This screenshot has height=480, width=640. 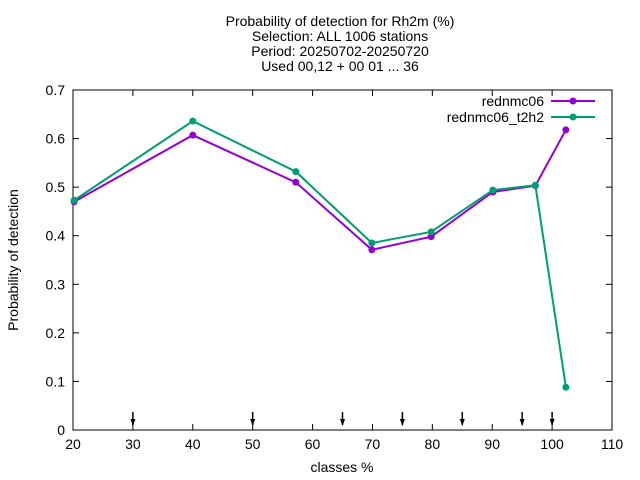 I want to click on y-tick-label: 0.6, so click(x=56, y=139).